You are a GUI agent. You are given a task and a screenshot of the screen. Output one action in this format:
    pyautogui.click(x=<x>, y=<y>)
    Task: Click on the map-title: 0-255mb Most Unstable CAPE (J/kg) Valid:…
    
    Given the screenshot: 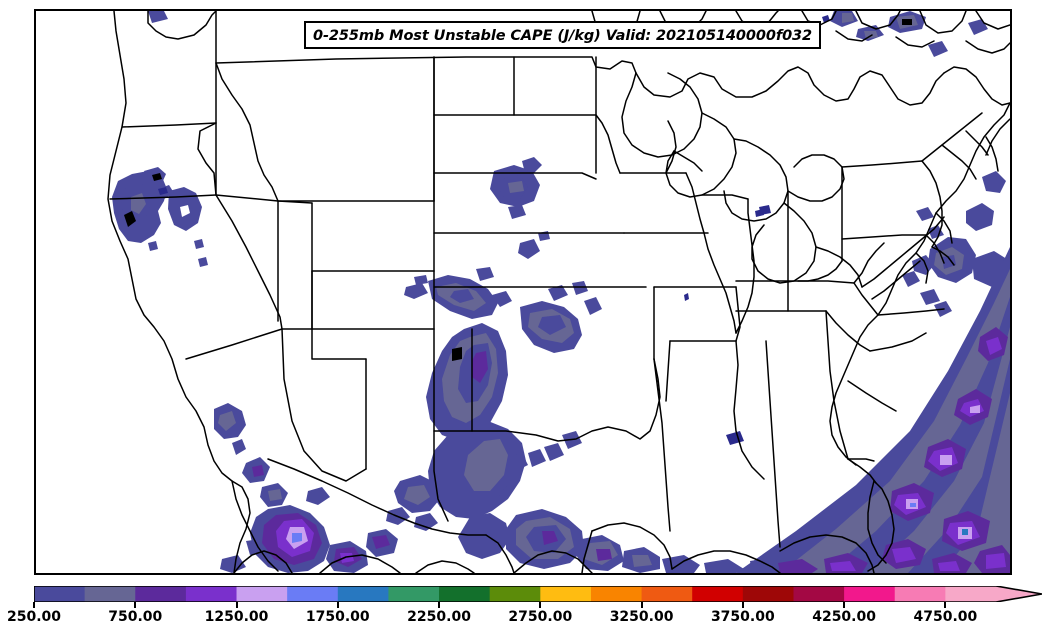 What is the action you would take?
    pyautogui.click(x=563, y=36)
    